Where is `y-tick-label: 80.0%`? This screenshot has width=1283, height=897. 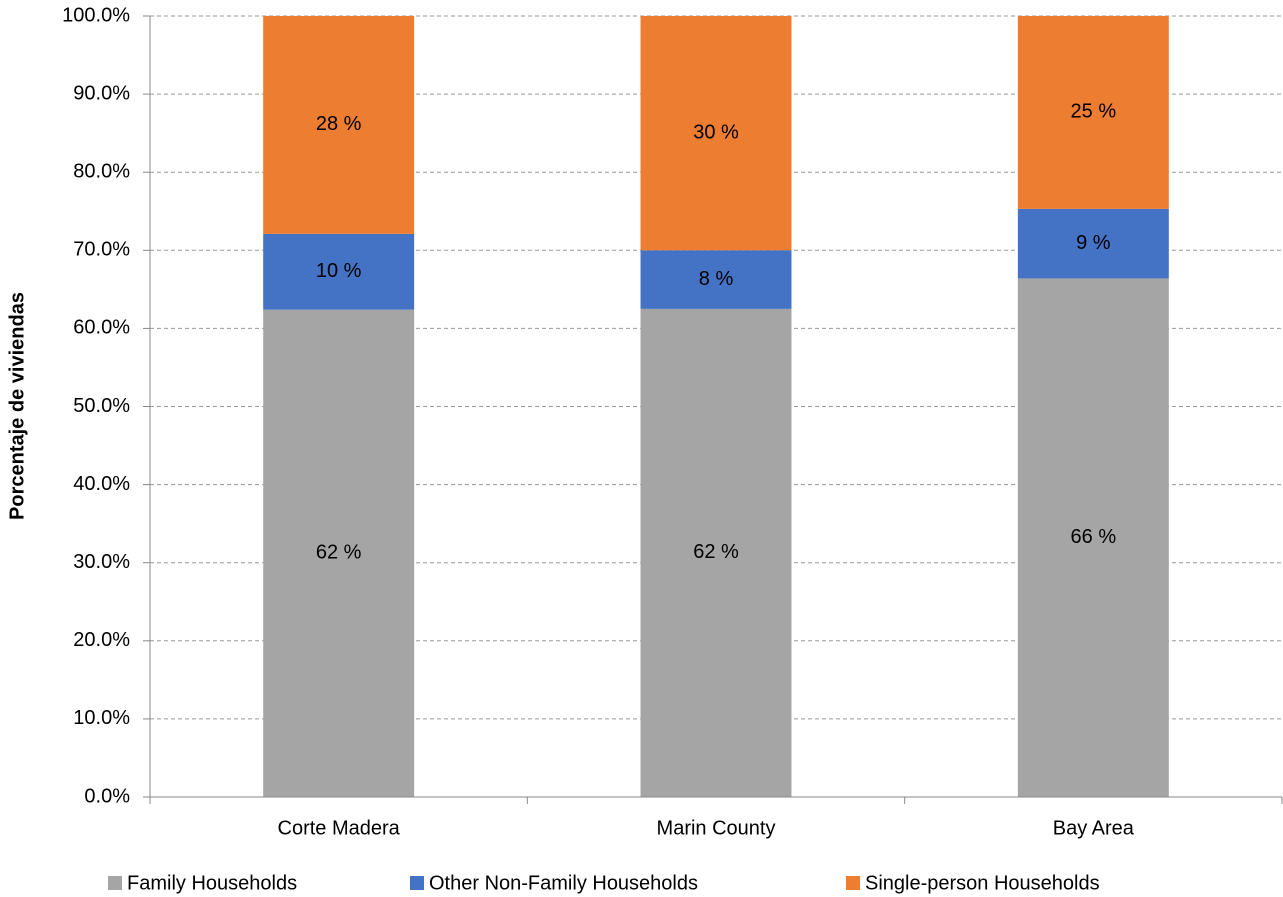
y-tick-label: 80.0% is located at coordinates (101, 171).